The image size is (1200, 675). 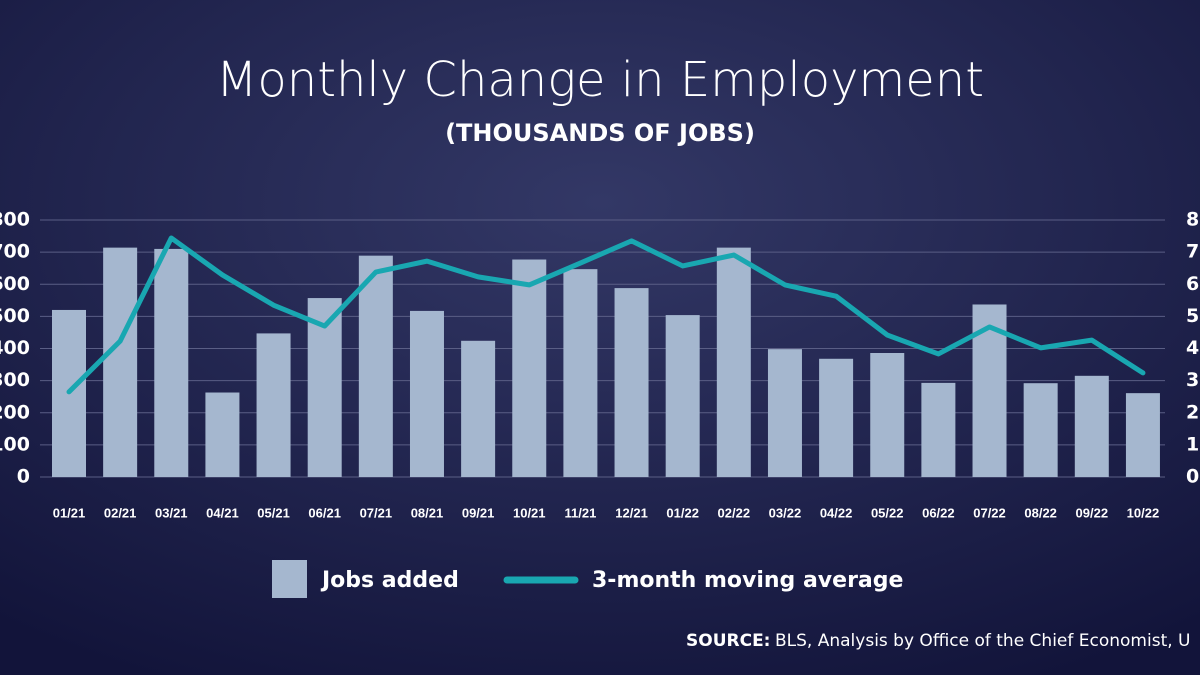 What do you see at coordinates (1193, 316) in the screenshot?
I see `y2-tick-label: 500` at bounding box center [1193, 316].